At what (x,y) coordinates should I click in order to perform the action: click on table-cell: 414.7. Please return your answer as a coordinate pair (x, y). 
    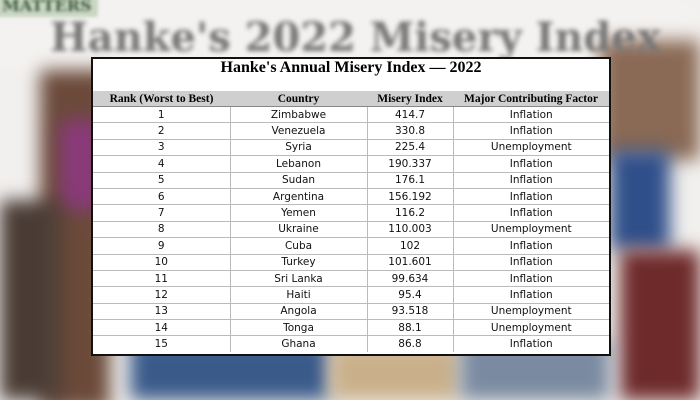
    Looking at the image, I should click on (409, 114).